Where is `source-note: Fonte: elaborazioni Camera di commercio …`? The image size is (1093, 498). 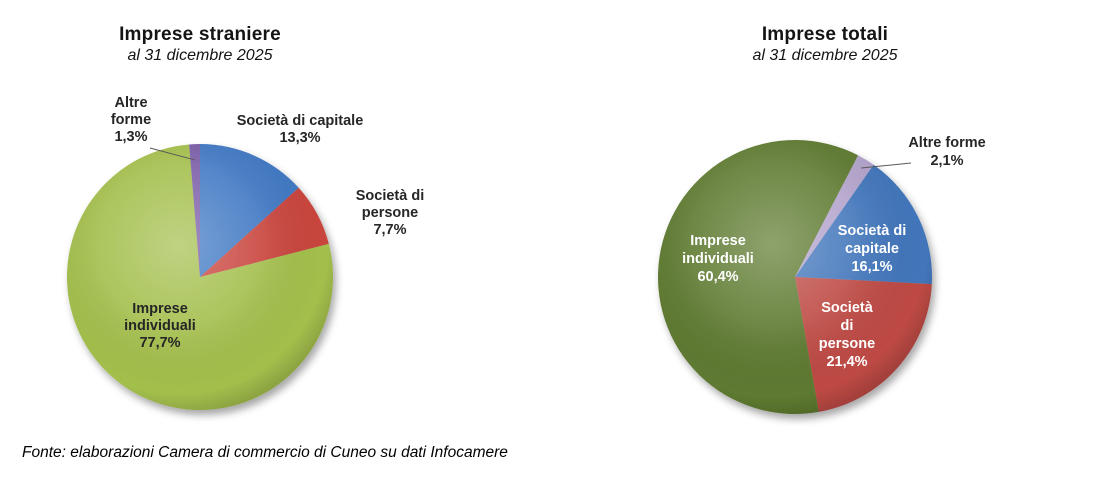
source-note: Fonte: elaborazioni Camera di commercio … is located at coordinates (265, 452).